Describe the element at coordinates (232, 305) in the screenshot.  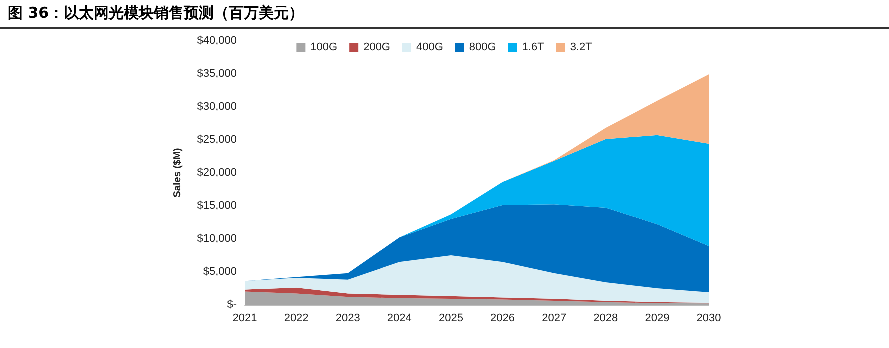
I see `y-tick-label: $-` at that location.